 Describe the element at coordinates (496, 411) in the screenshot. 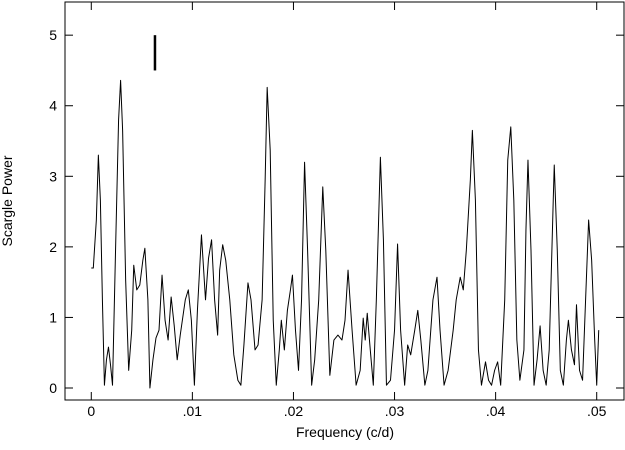

I see `x-tick-label: .04` at that location.